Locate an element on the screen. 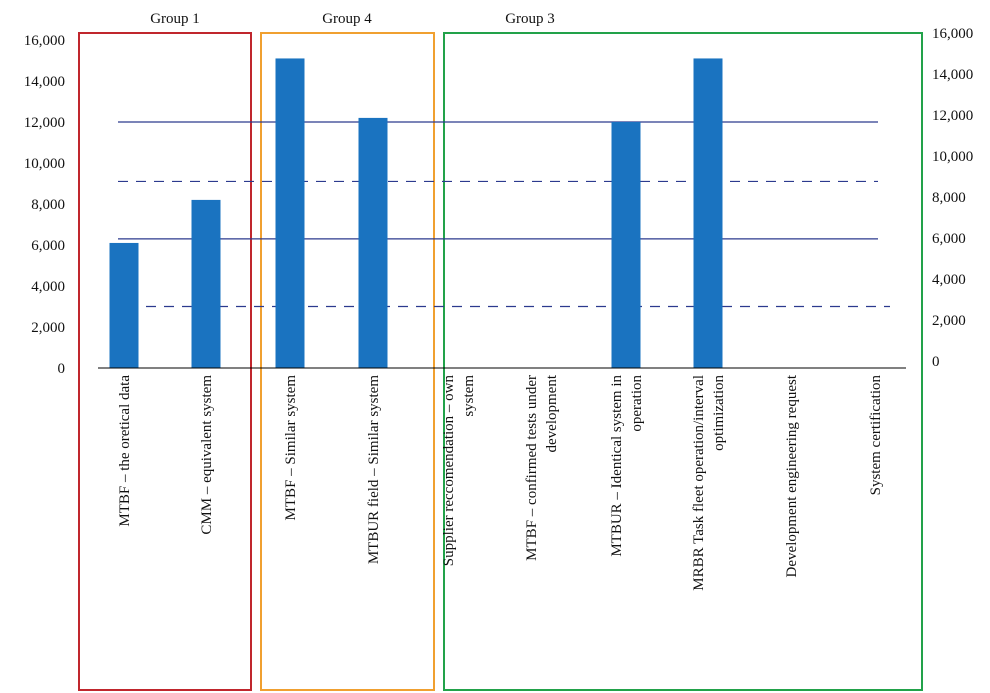 The height and width of the screenshot is (693, 990). category-label-line: Development engineering request is located at coordinates (792, 475).